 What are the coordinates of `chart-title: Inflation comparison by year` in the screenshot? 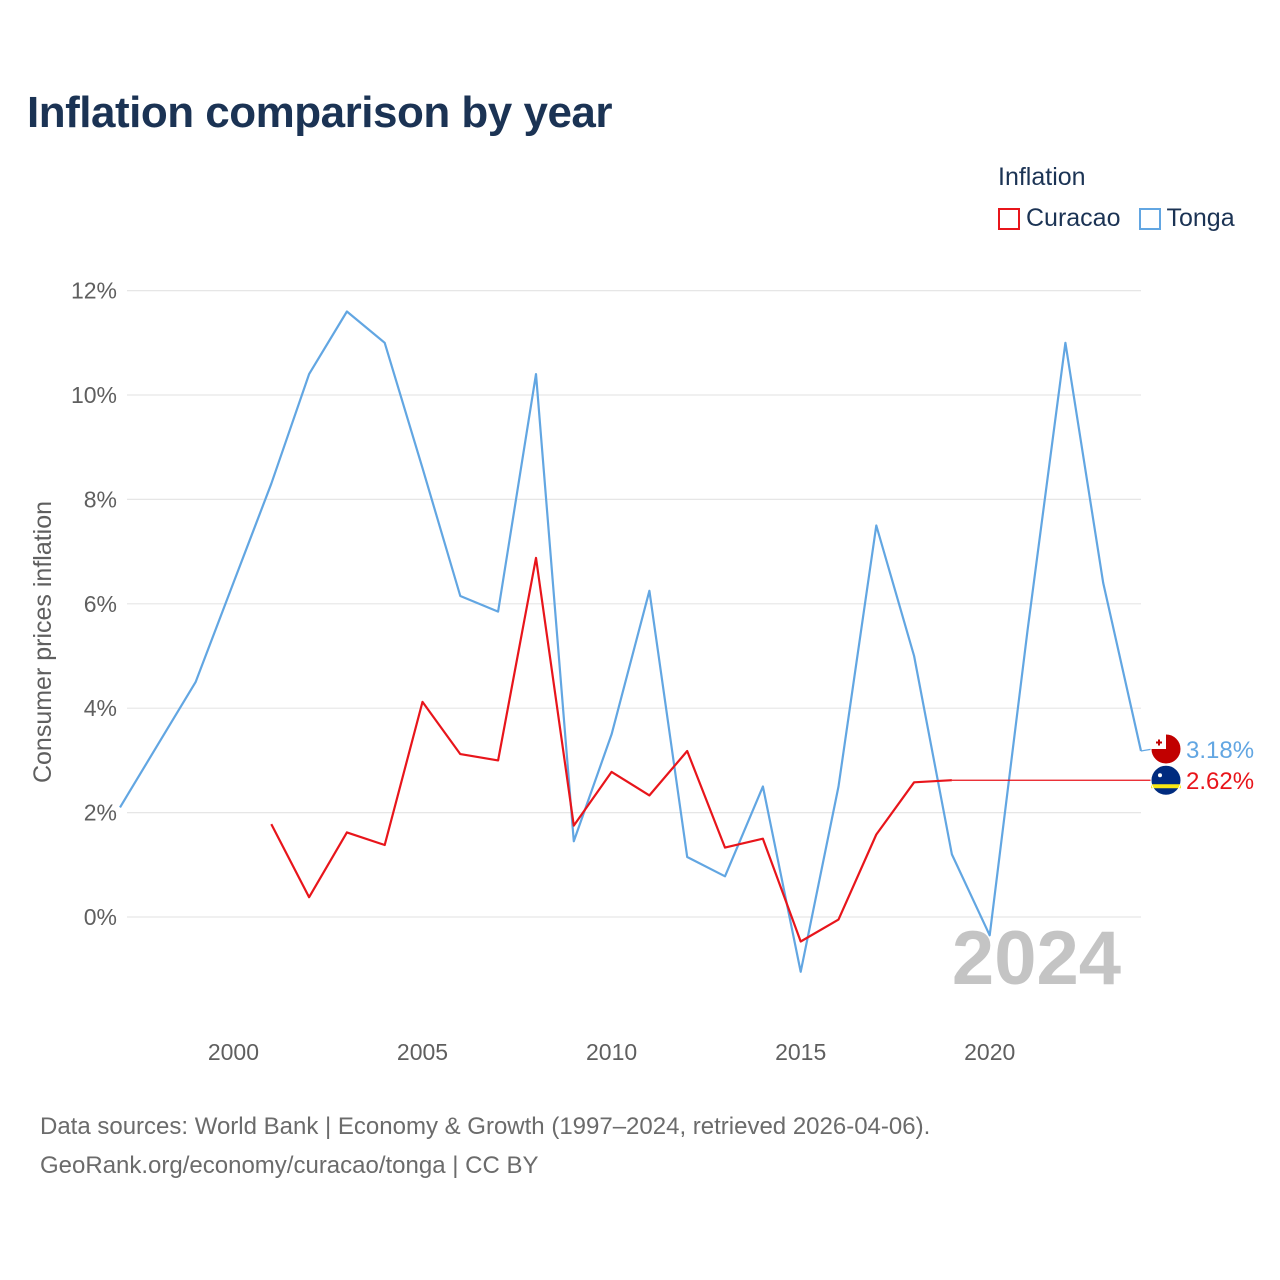 It's located at (320, 112).